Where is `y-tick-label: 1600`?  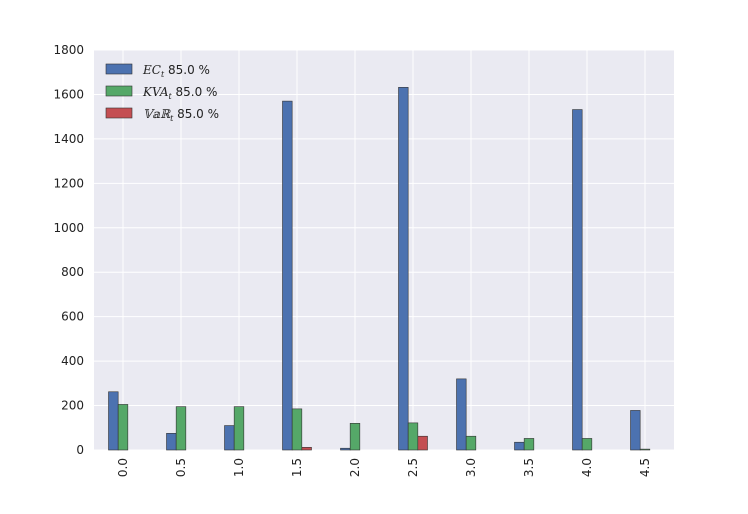 y-tick-label: 1600 is located at coordinates (68, 94).